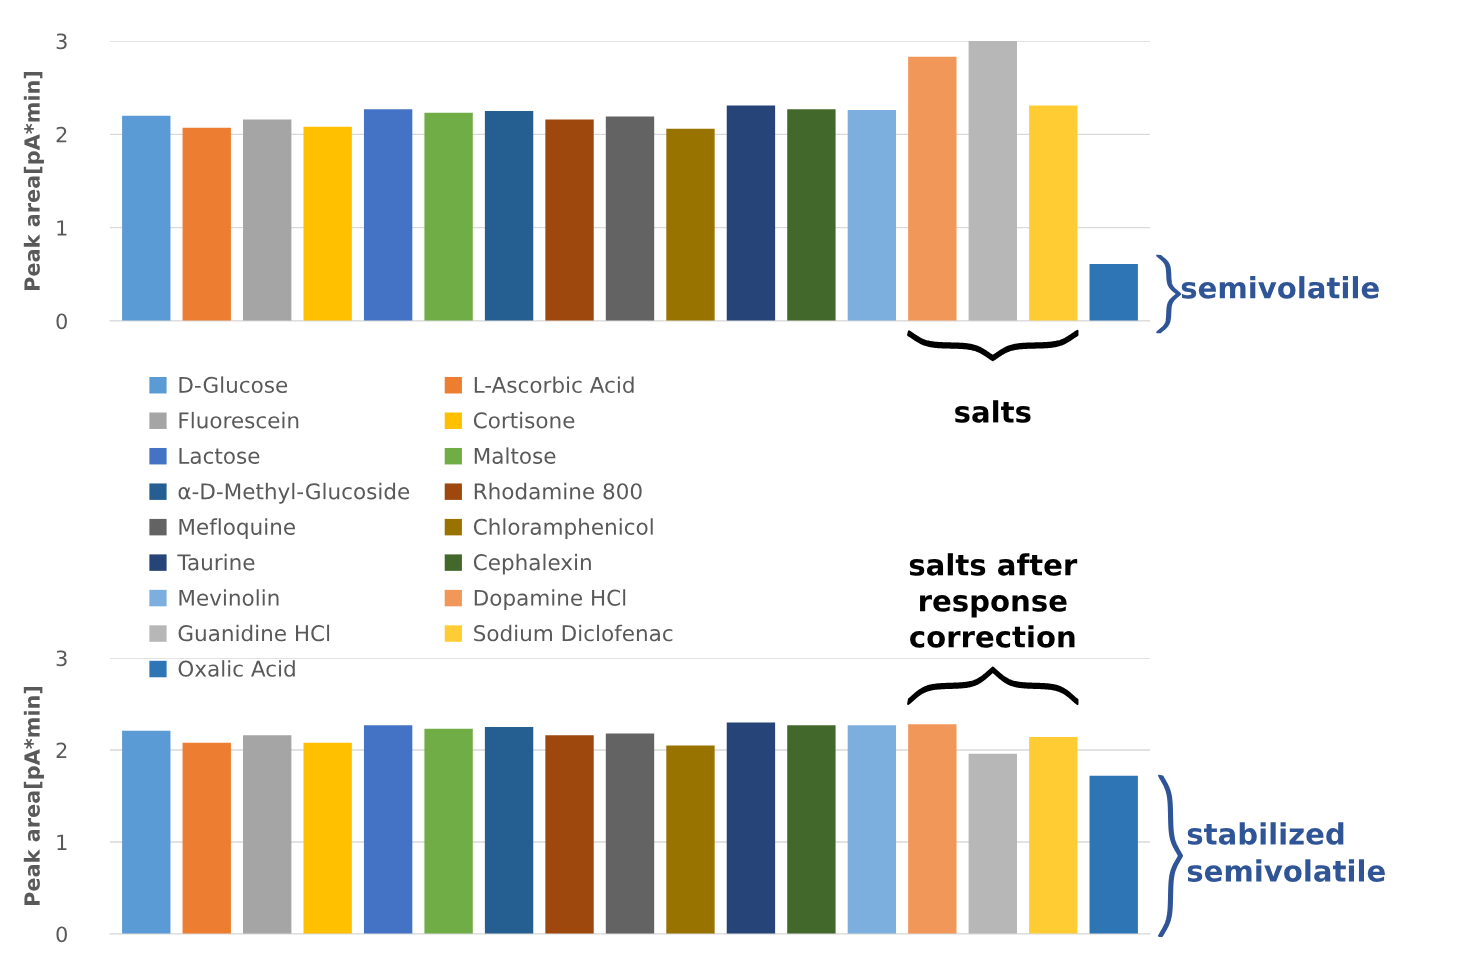 The width and height of the screenshot is (1475, 955). Describe the element at coordinates (515, 455) in the screenshot. I see `legend-label: Maltose` at that location.